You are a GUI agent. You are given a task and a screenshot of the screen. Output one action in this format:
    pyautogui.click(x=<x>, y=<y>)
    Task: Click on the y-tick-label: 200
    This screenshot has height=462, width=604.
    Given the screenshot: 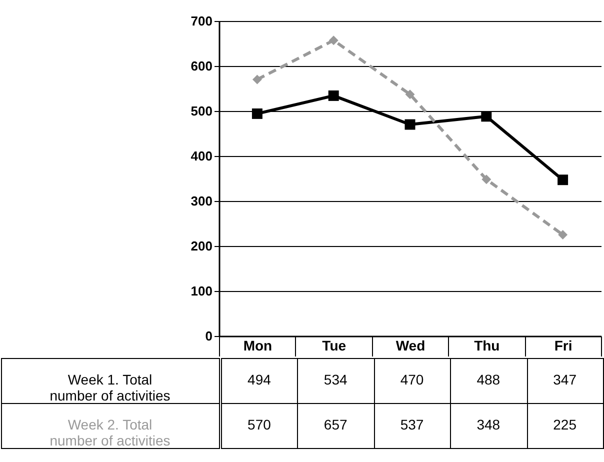 What is the action you would take?
    pyautogui.click(x=201, y=246)
    